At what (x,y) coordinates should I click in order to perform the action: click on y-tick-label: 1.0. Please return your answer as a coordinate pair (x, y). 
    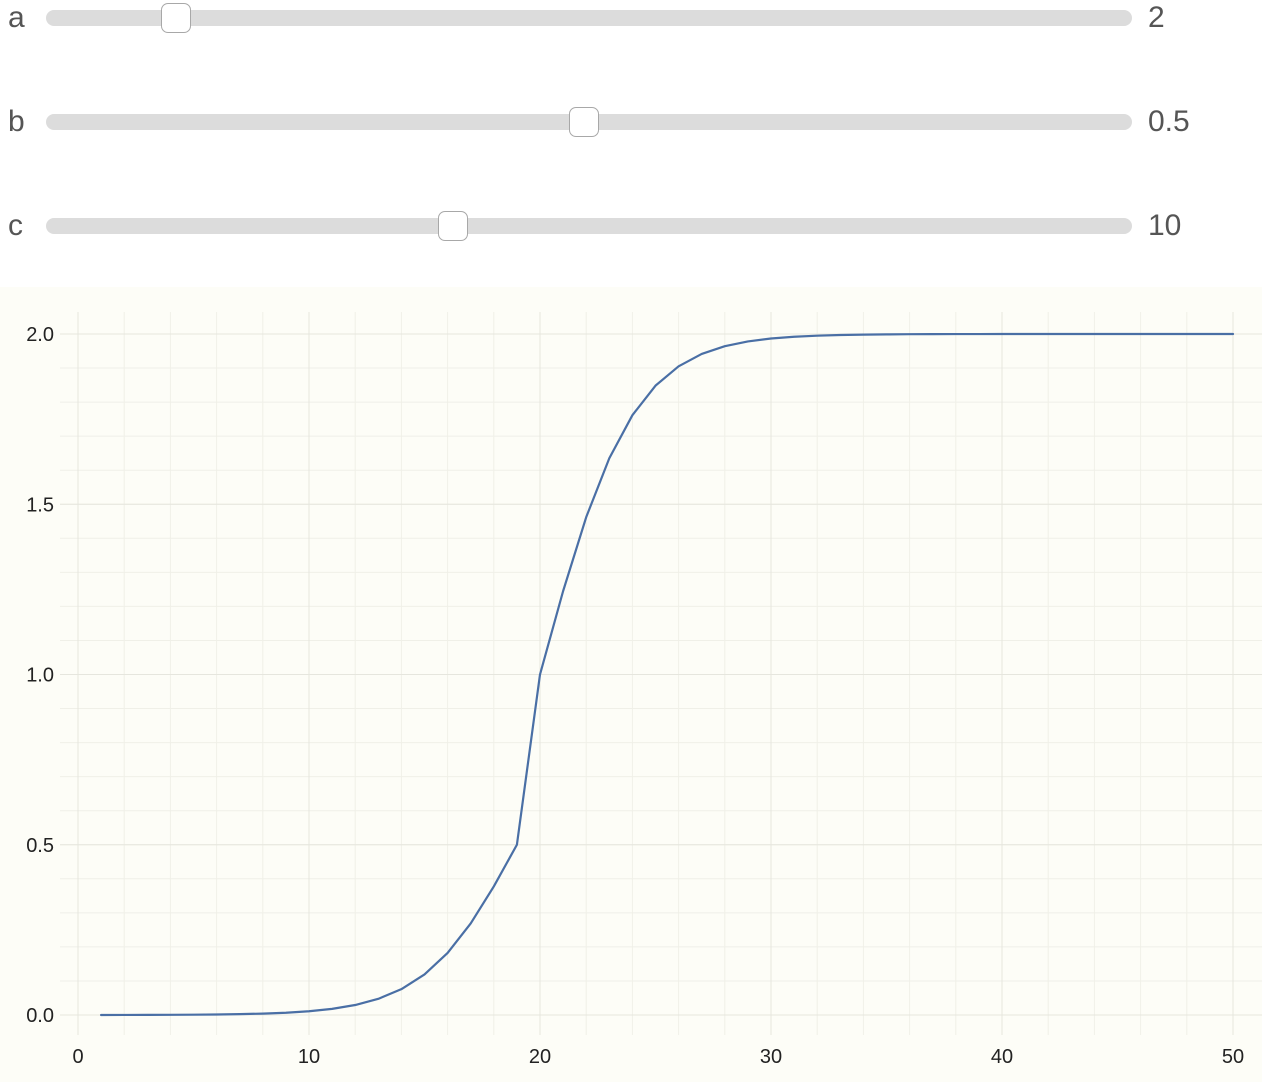
    Looking at the image, I should click on (40, 676).